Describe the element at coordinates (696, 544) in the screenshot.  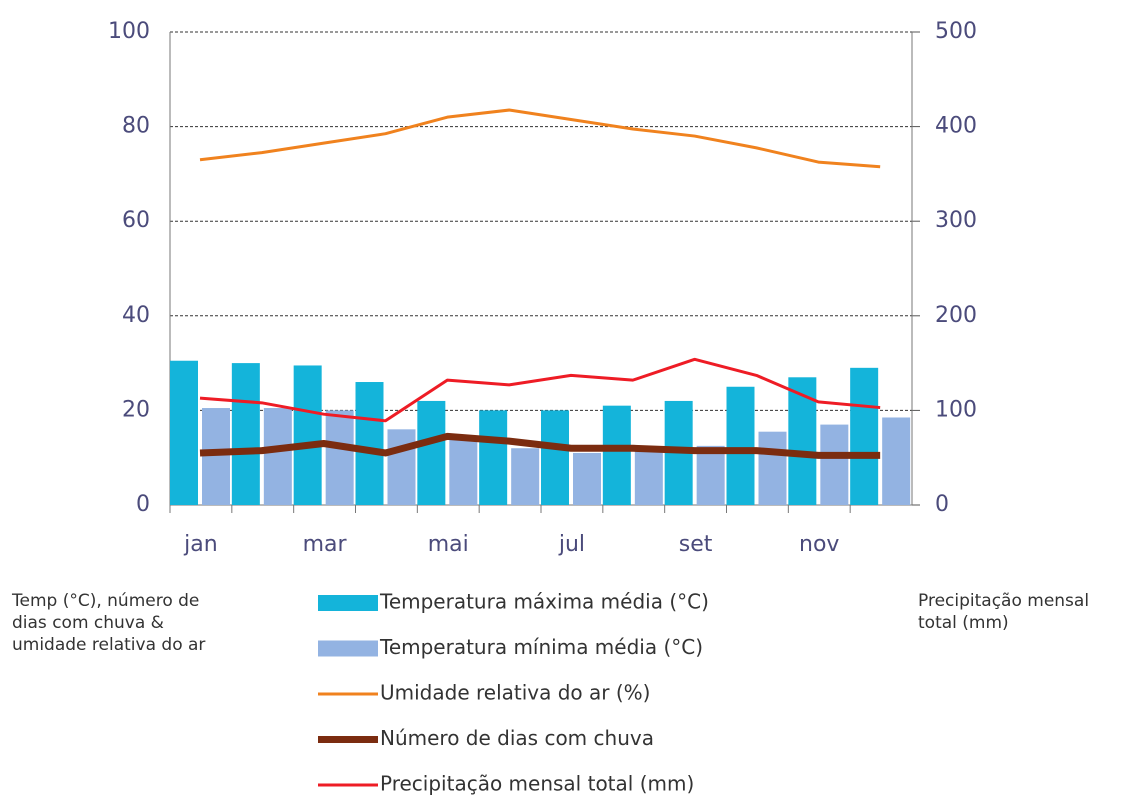
I see `x-tick-label: set` at that location.